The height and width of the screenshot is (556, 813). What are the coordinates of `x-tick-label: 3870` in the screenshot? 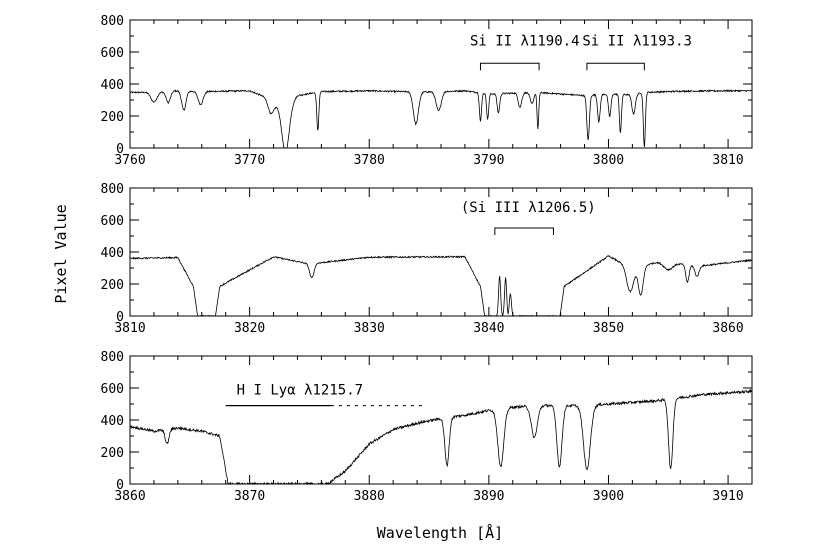 It's located at (249, 496).